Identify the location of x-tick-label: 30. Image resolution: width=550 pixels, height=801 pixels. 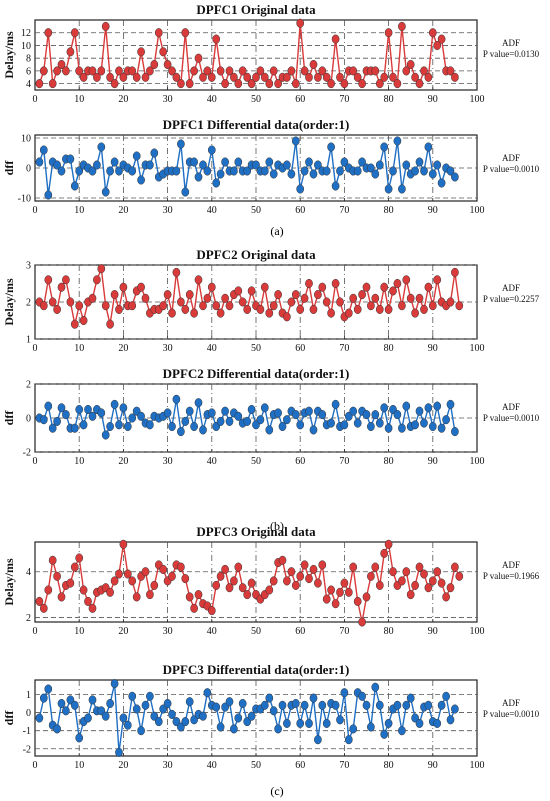
(168, 99).